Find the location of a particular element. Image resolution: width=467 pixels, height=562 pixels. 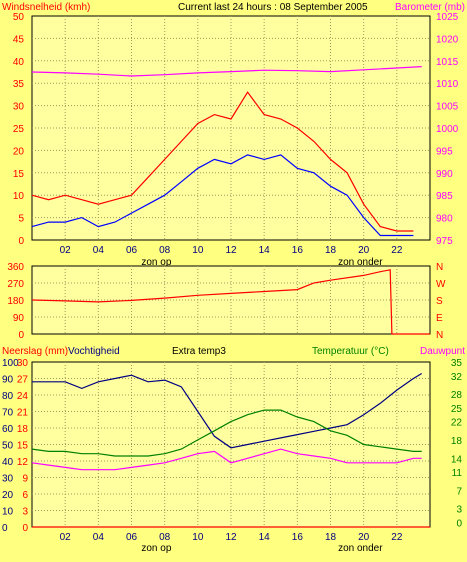

temperature-series-line is located at coordinates (226, 433).